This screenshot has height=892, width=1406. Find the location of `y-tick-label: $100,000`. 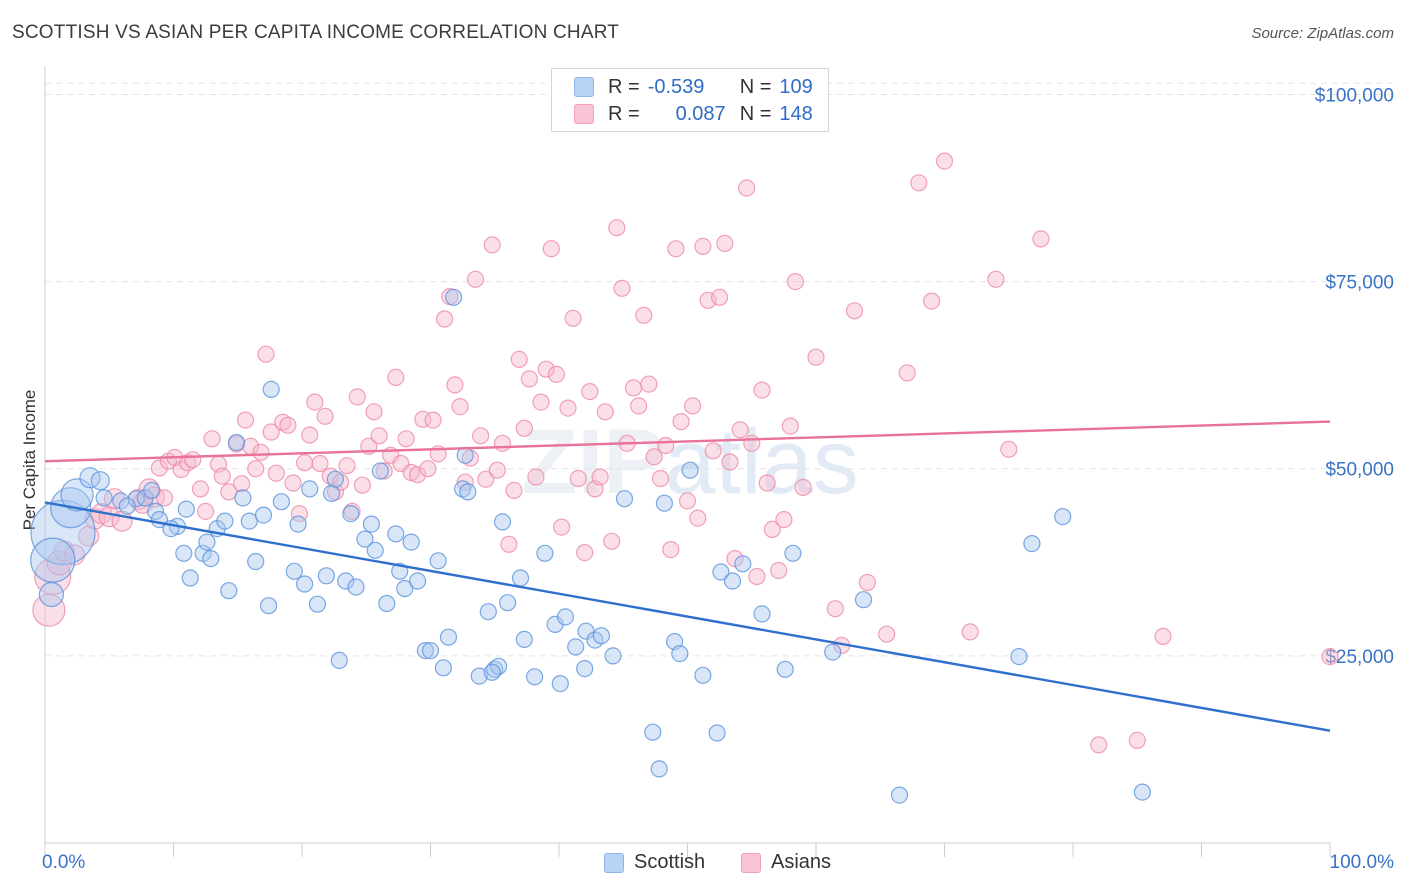

y-tick-label: $100,000 is located at coordinates (1354, 95).